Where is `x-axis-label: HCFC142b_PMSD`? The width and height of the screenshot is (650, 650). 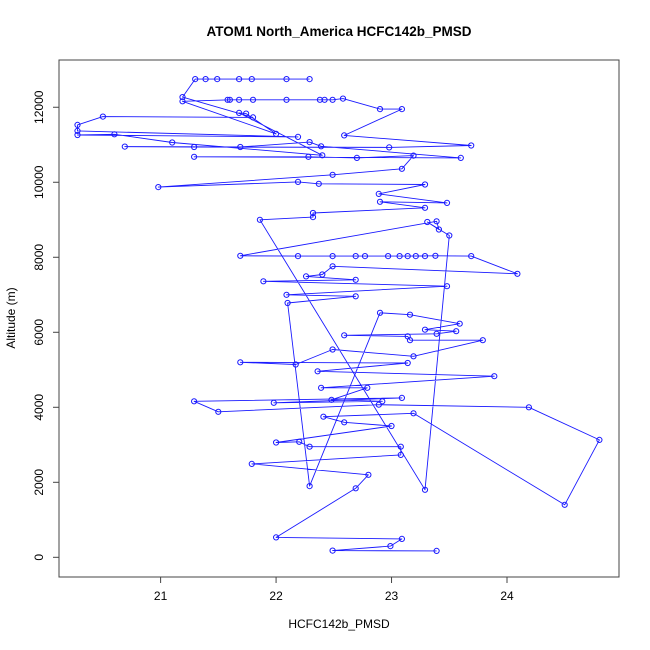 x-axis-label: HCFC142b_PMSD is located at coordinates (339, 624).